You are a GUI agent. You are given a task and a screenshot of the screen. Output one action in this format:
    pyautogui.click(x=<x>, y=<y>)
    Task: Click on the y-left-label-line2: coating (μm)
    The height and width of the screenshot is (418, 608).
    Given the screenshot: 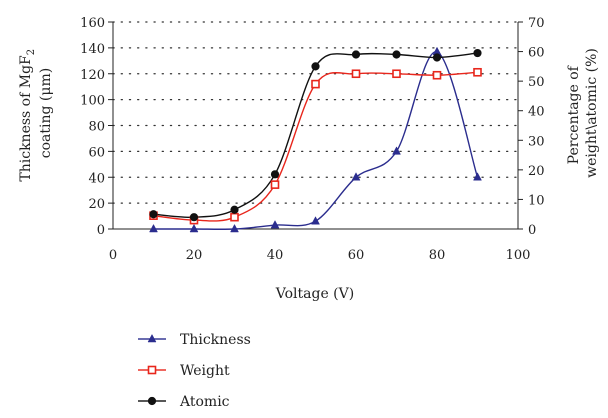 What is the action you would take?
    pyautogui.click(x=46, y=113)
    